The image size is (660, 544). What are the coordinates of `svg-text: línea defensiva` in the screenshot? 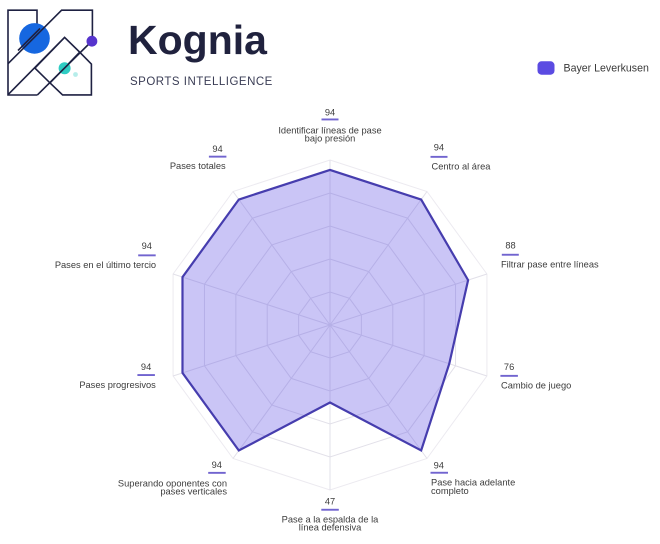 It's located at (330, 528).